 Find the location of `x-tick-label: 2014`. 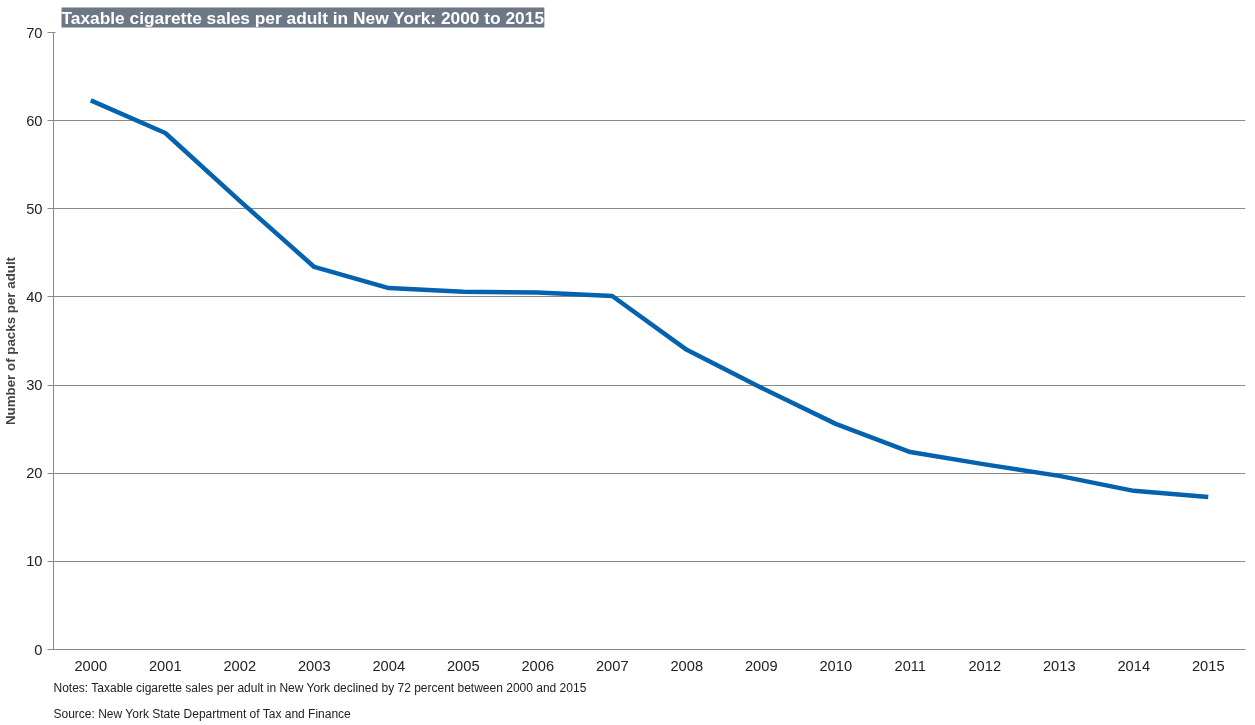

x-tick-label: 2014 is located at coordinates (1134, 665).